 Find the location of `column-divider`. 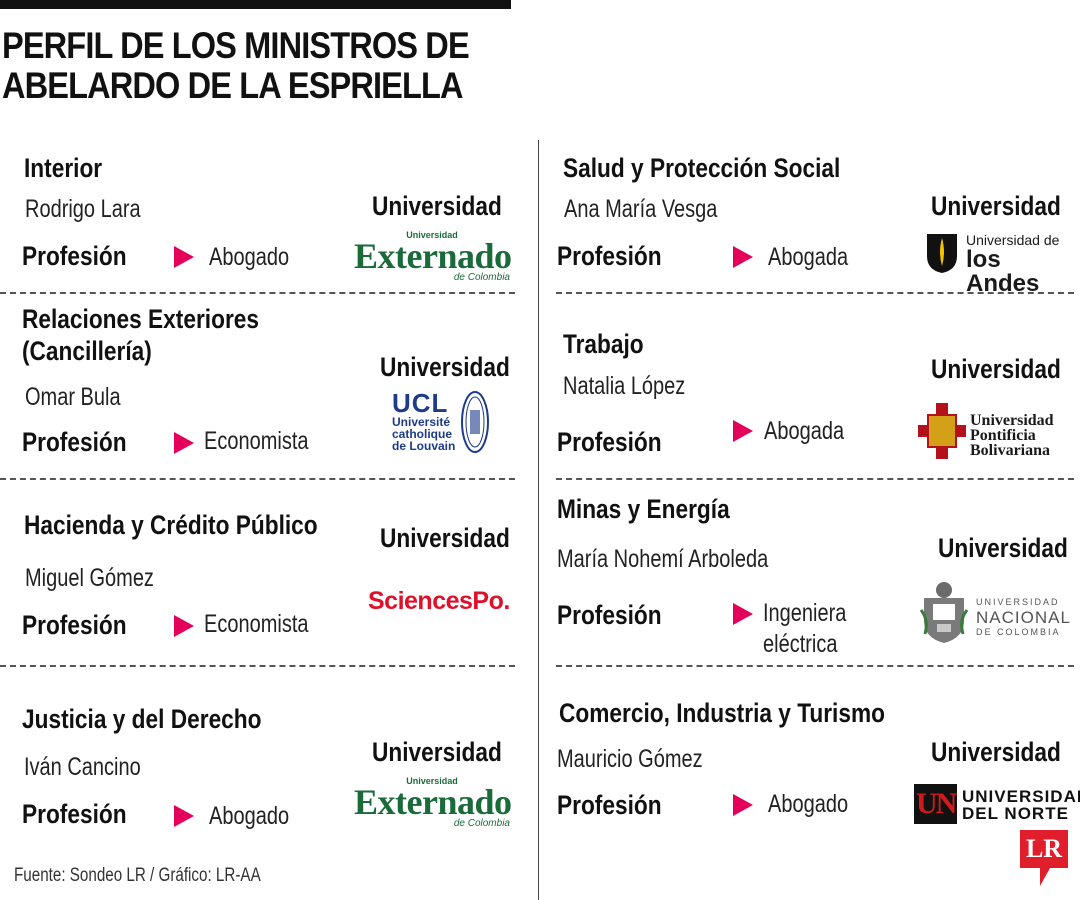

column-divider is located at coordinates (538, 520).